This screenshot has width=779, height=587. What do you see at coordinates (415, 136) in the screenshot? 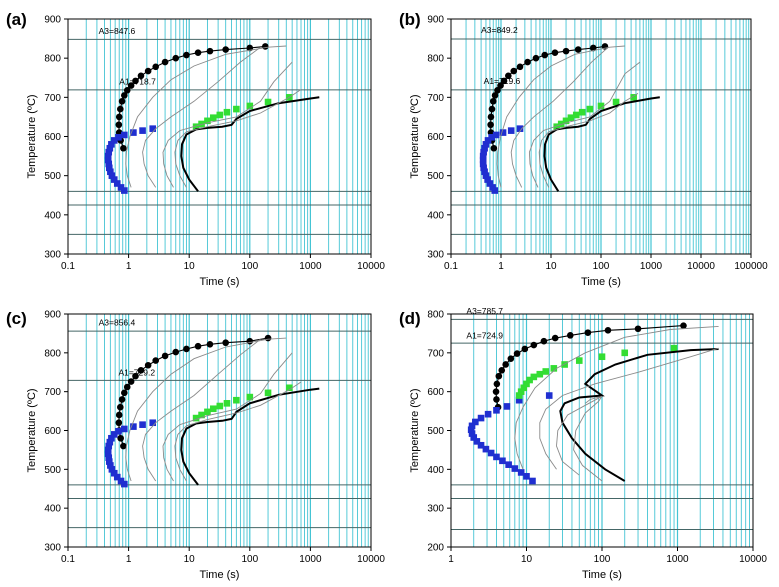
I see `p1-y-axis-label: Temperature (ºC)` at bounding box center [415, 136].